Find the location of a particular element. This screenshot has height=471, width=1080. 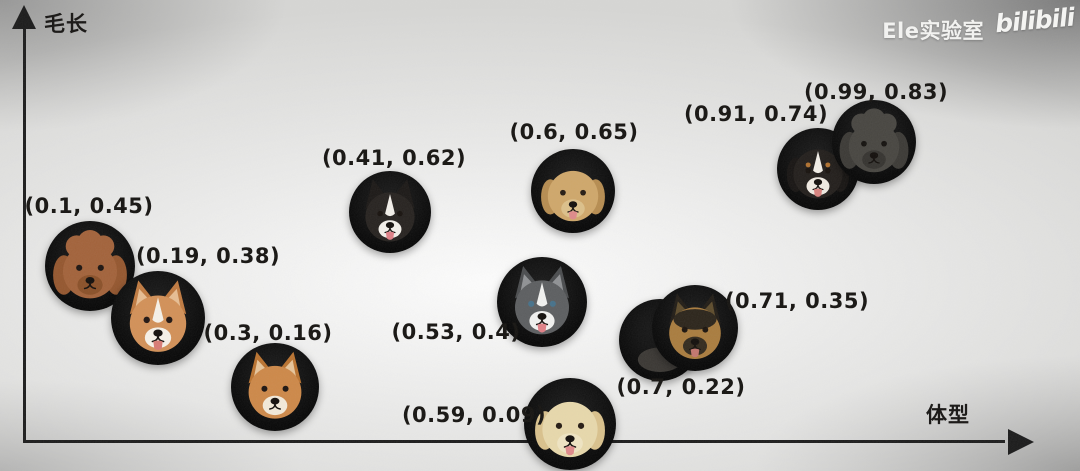

y-axis-arrow-icon is located at coordinates (24, 17).